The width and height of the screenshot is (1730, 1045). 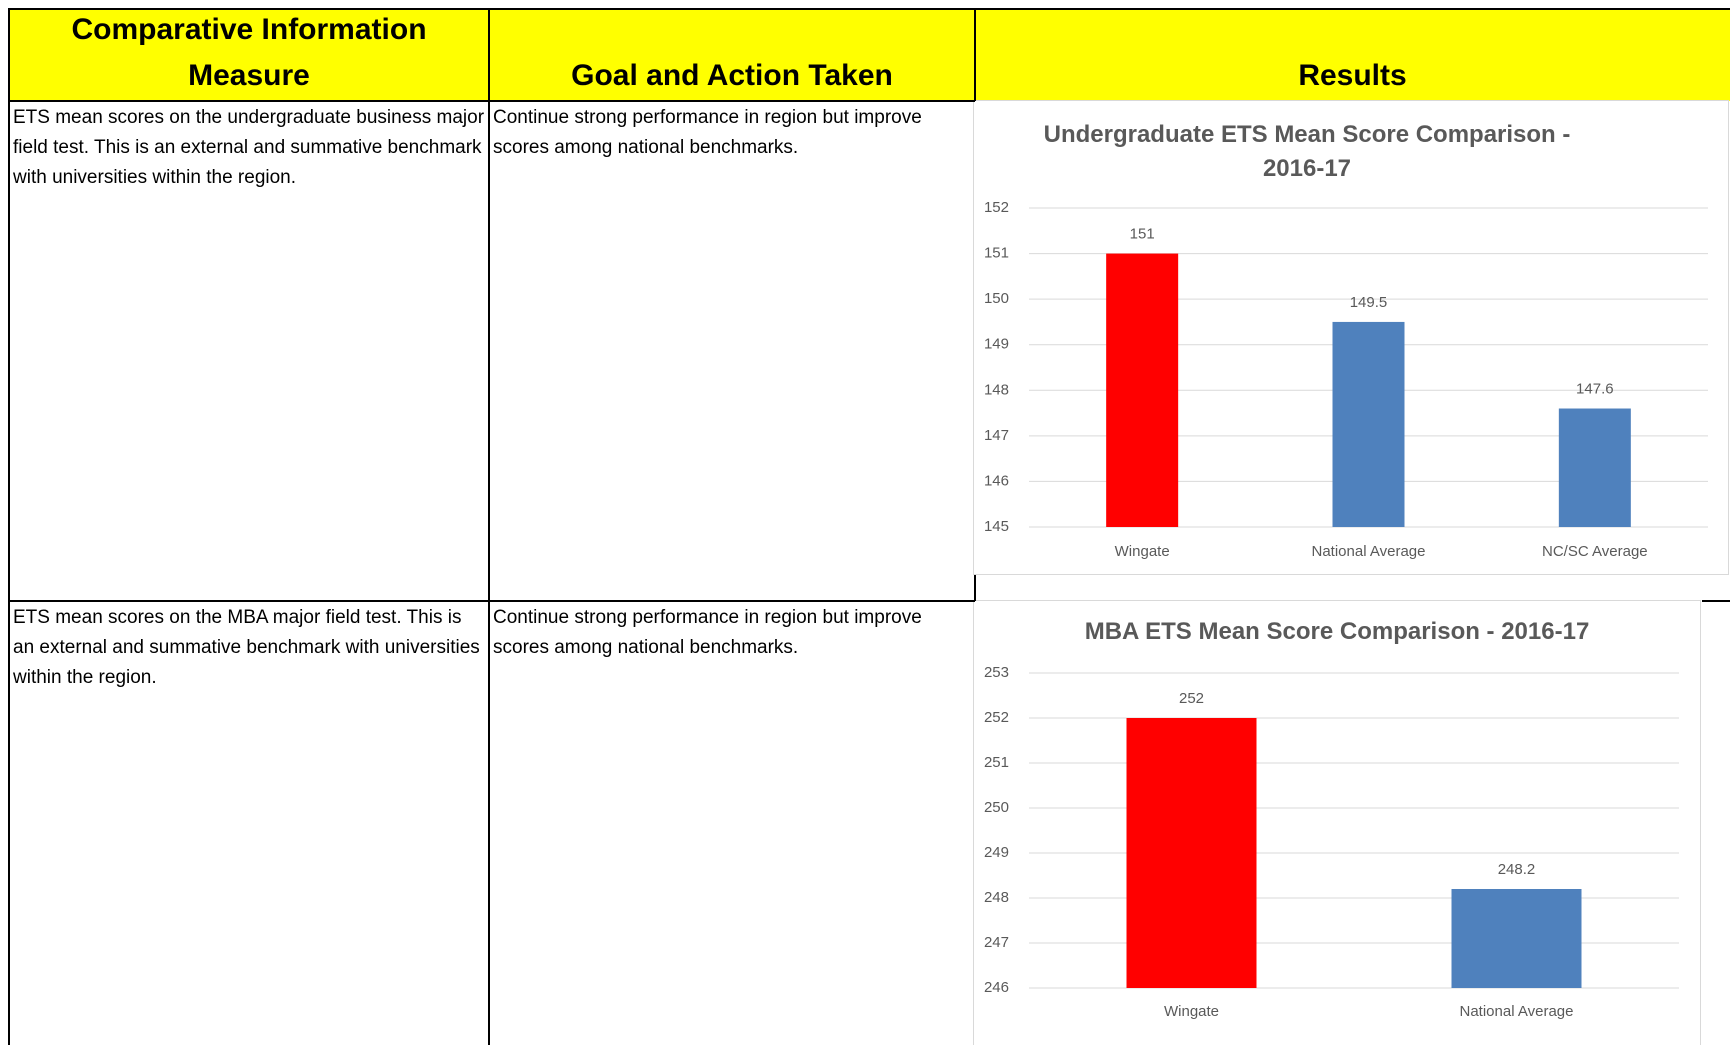 What do you see at coordinates (1595, 388) in the screenshot?
I see `data-label: 147.6` at bounding box center [1595, 388].